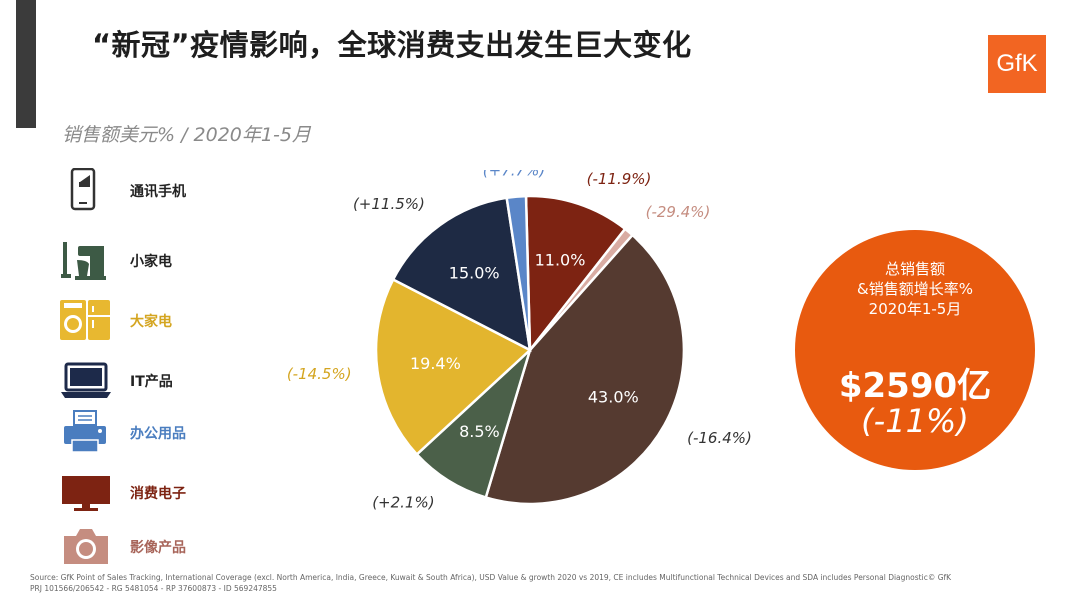  I want to click on legend-item-mobile: 通讯手机, so click(140, 190).